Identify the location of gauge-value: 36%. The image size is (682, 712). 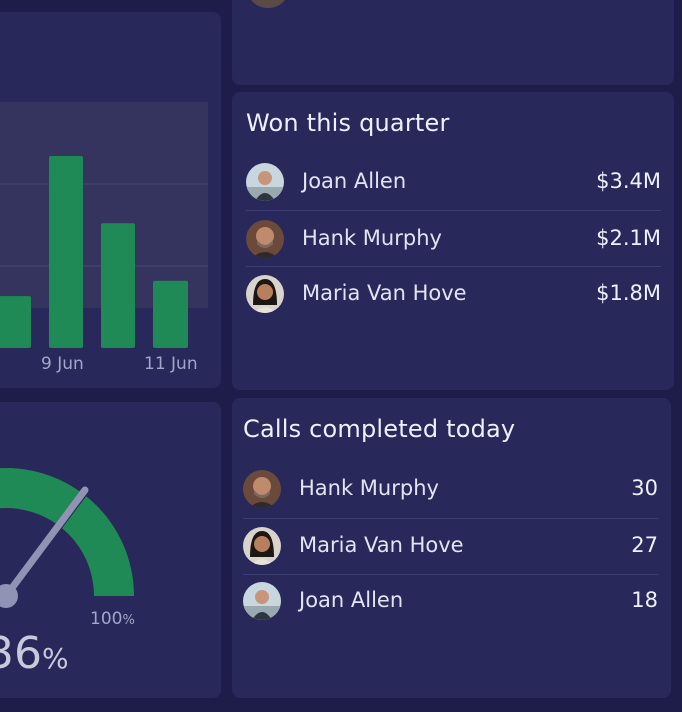
(34, 653).